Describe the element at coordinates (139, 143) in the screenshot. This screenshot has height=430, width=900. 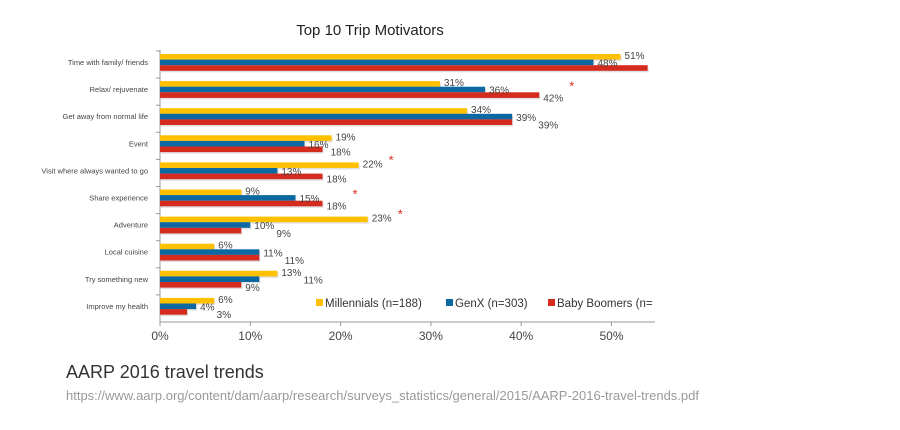
I see `category-label: Event` at that location.